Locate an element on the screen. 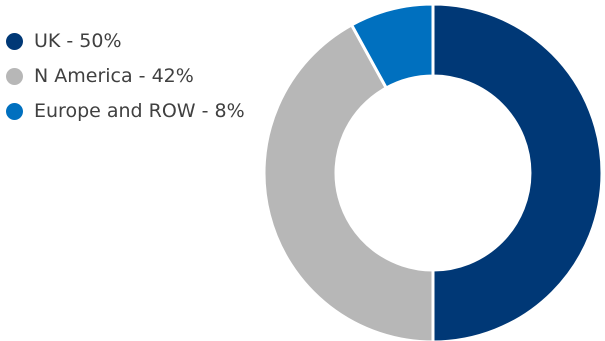 The image size is (605, 341). legend-label-n-america: N America - 42% is located at coordinates (114, 76).